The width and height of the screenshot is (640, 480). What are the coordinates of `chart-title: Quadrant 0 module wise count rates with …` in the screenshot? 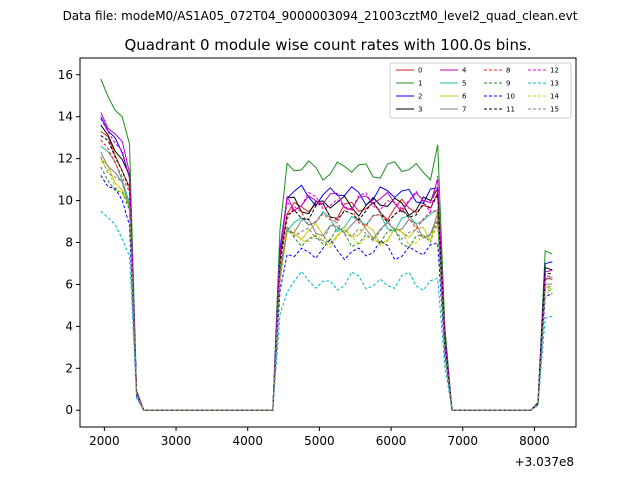 It's located at (327, 45).